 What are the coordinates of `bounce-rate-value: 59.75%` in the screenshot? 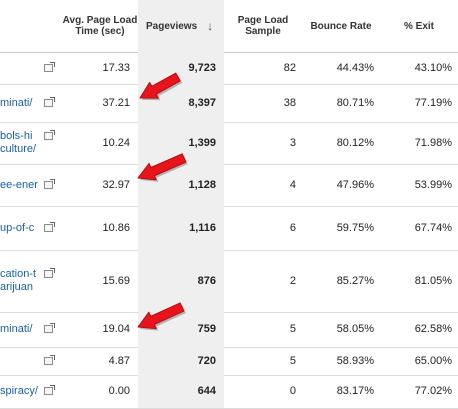 It's located at (355, 228).